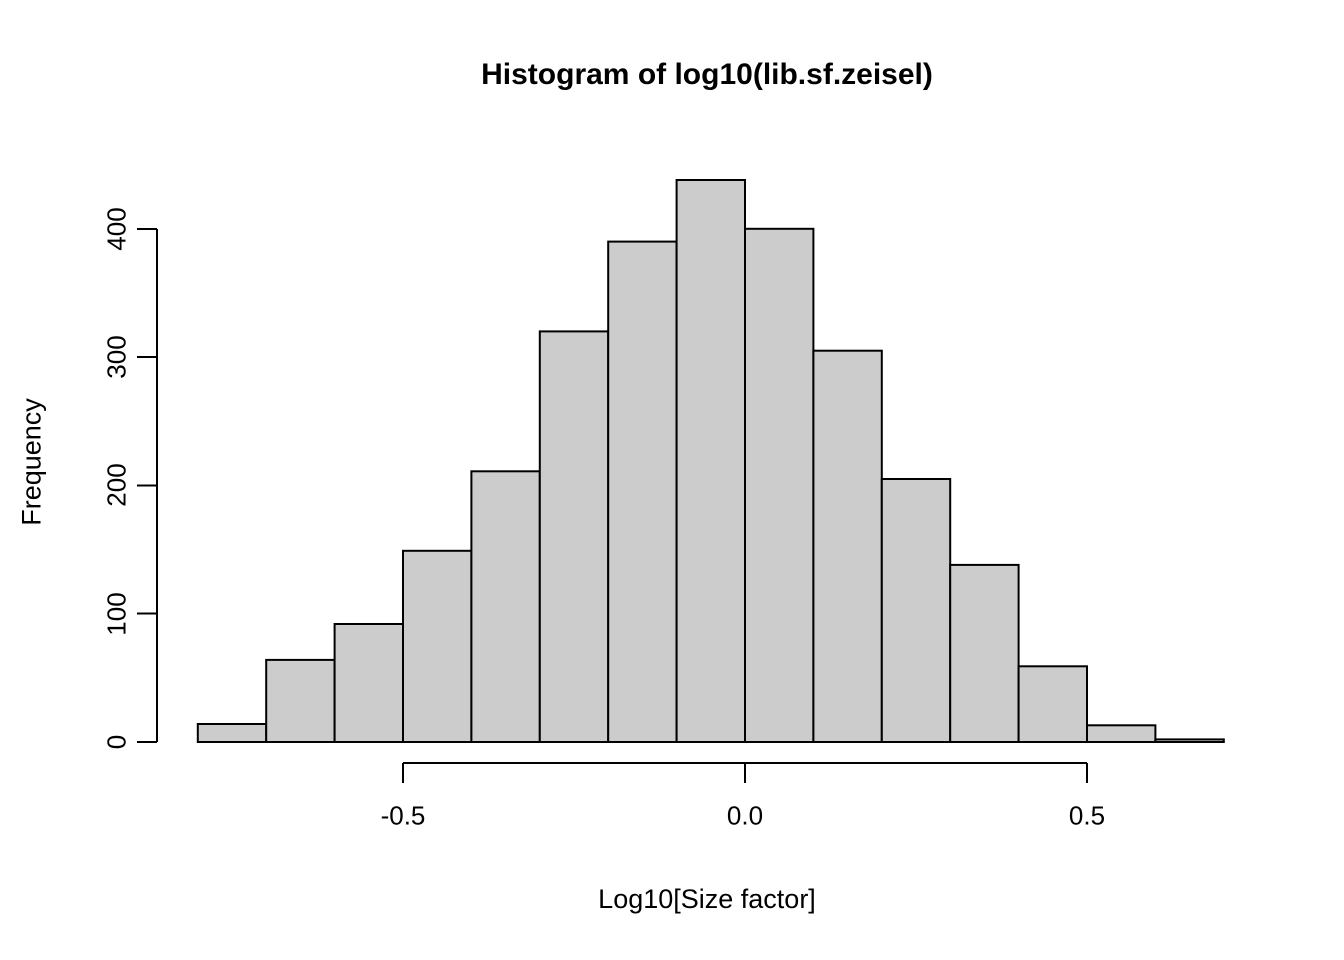  What do you see at coordinates (116, 613) in the screenshot?
I see `y-tick-label: 100` at bounding box center [116, 613].